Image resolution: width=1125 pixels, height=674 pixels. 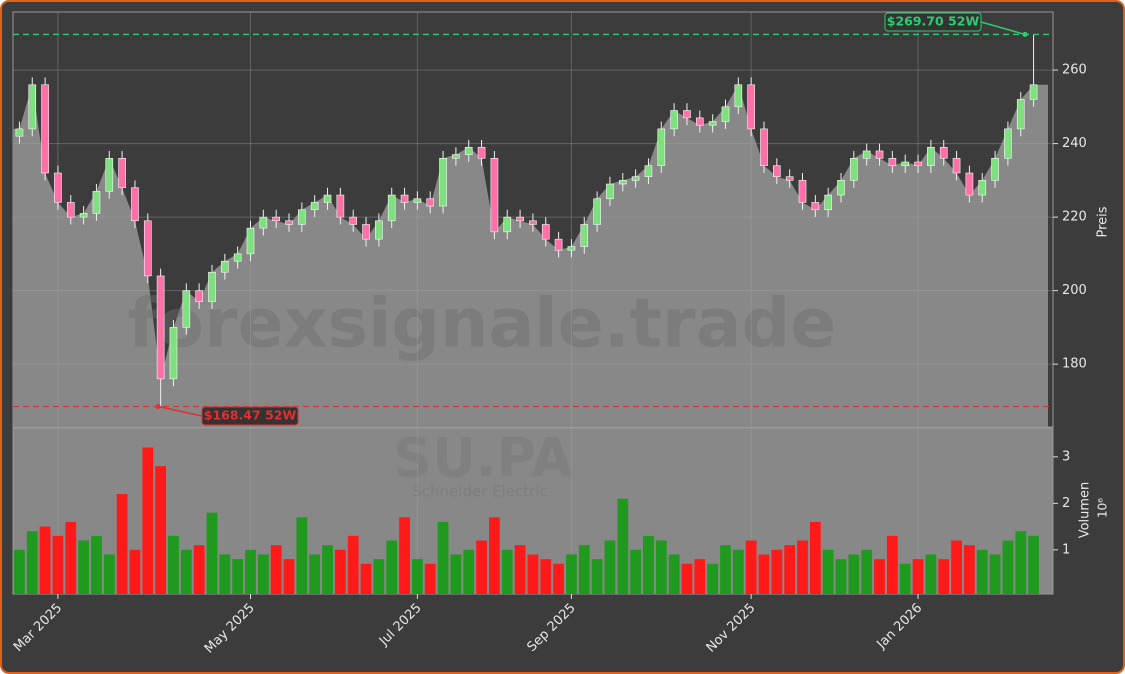 I want to click on y-label: Preis, so click(x=1103, y=221).